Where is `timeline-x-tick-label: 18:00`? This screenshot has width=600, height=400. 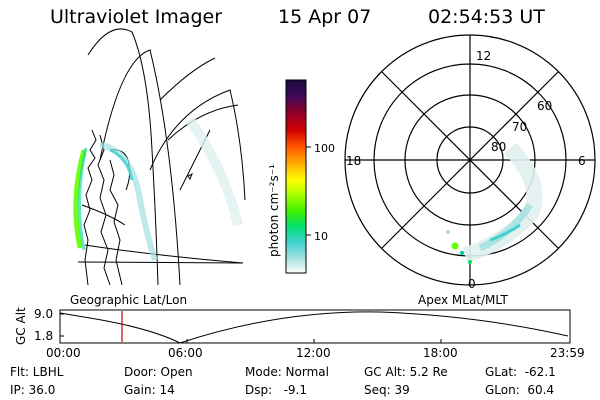
timeline-x-tick-label: 18:00 is located at coordinates (440, 353).